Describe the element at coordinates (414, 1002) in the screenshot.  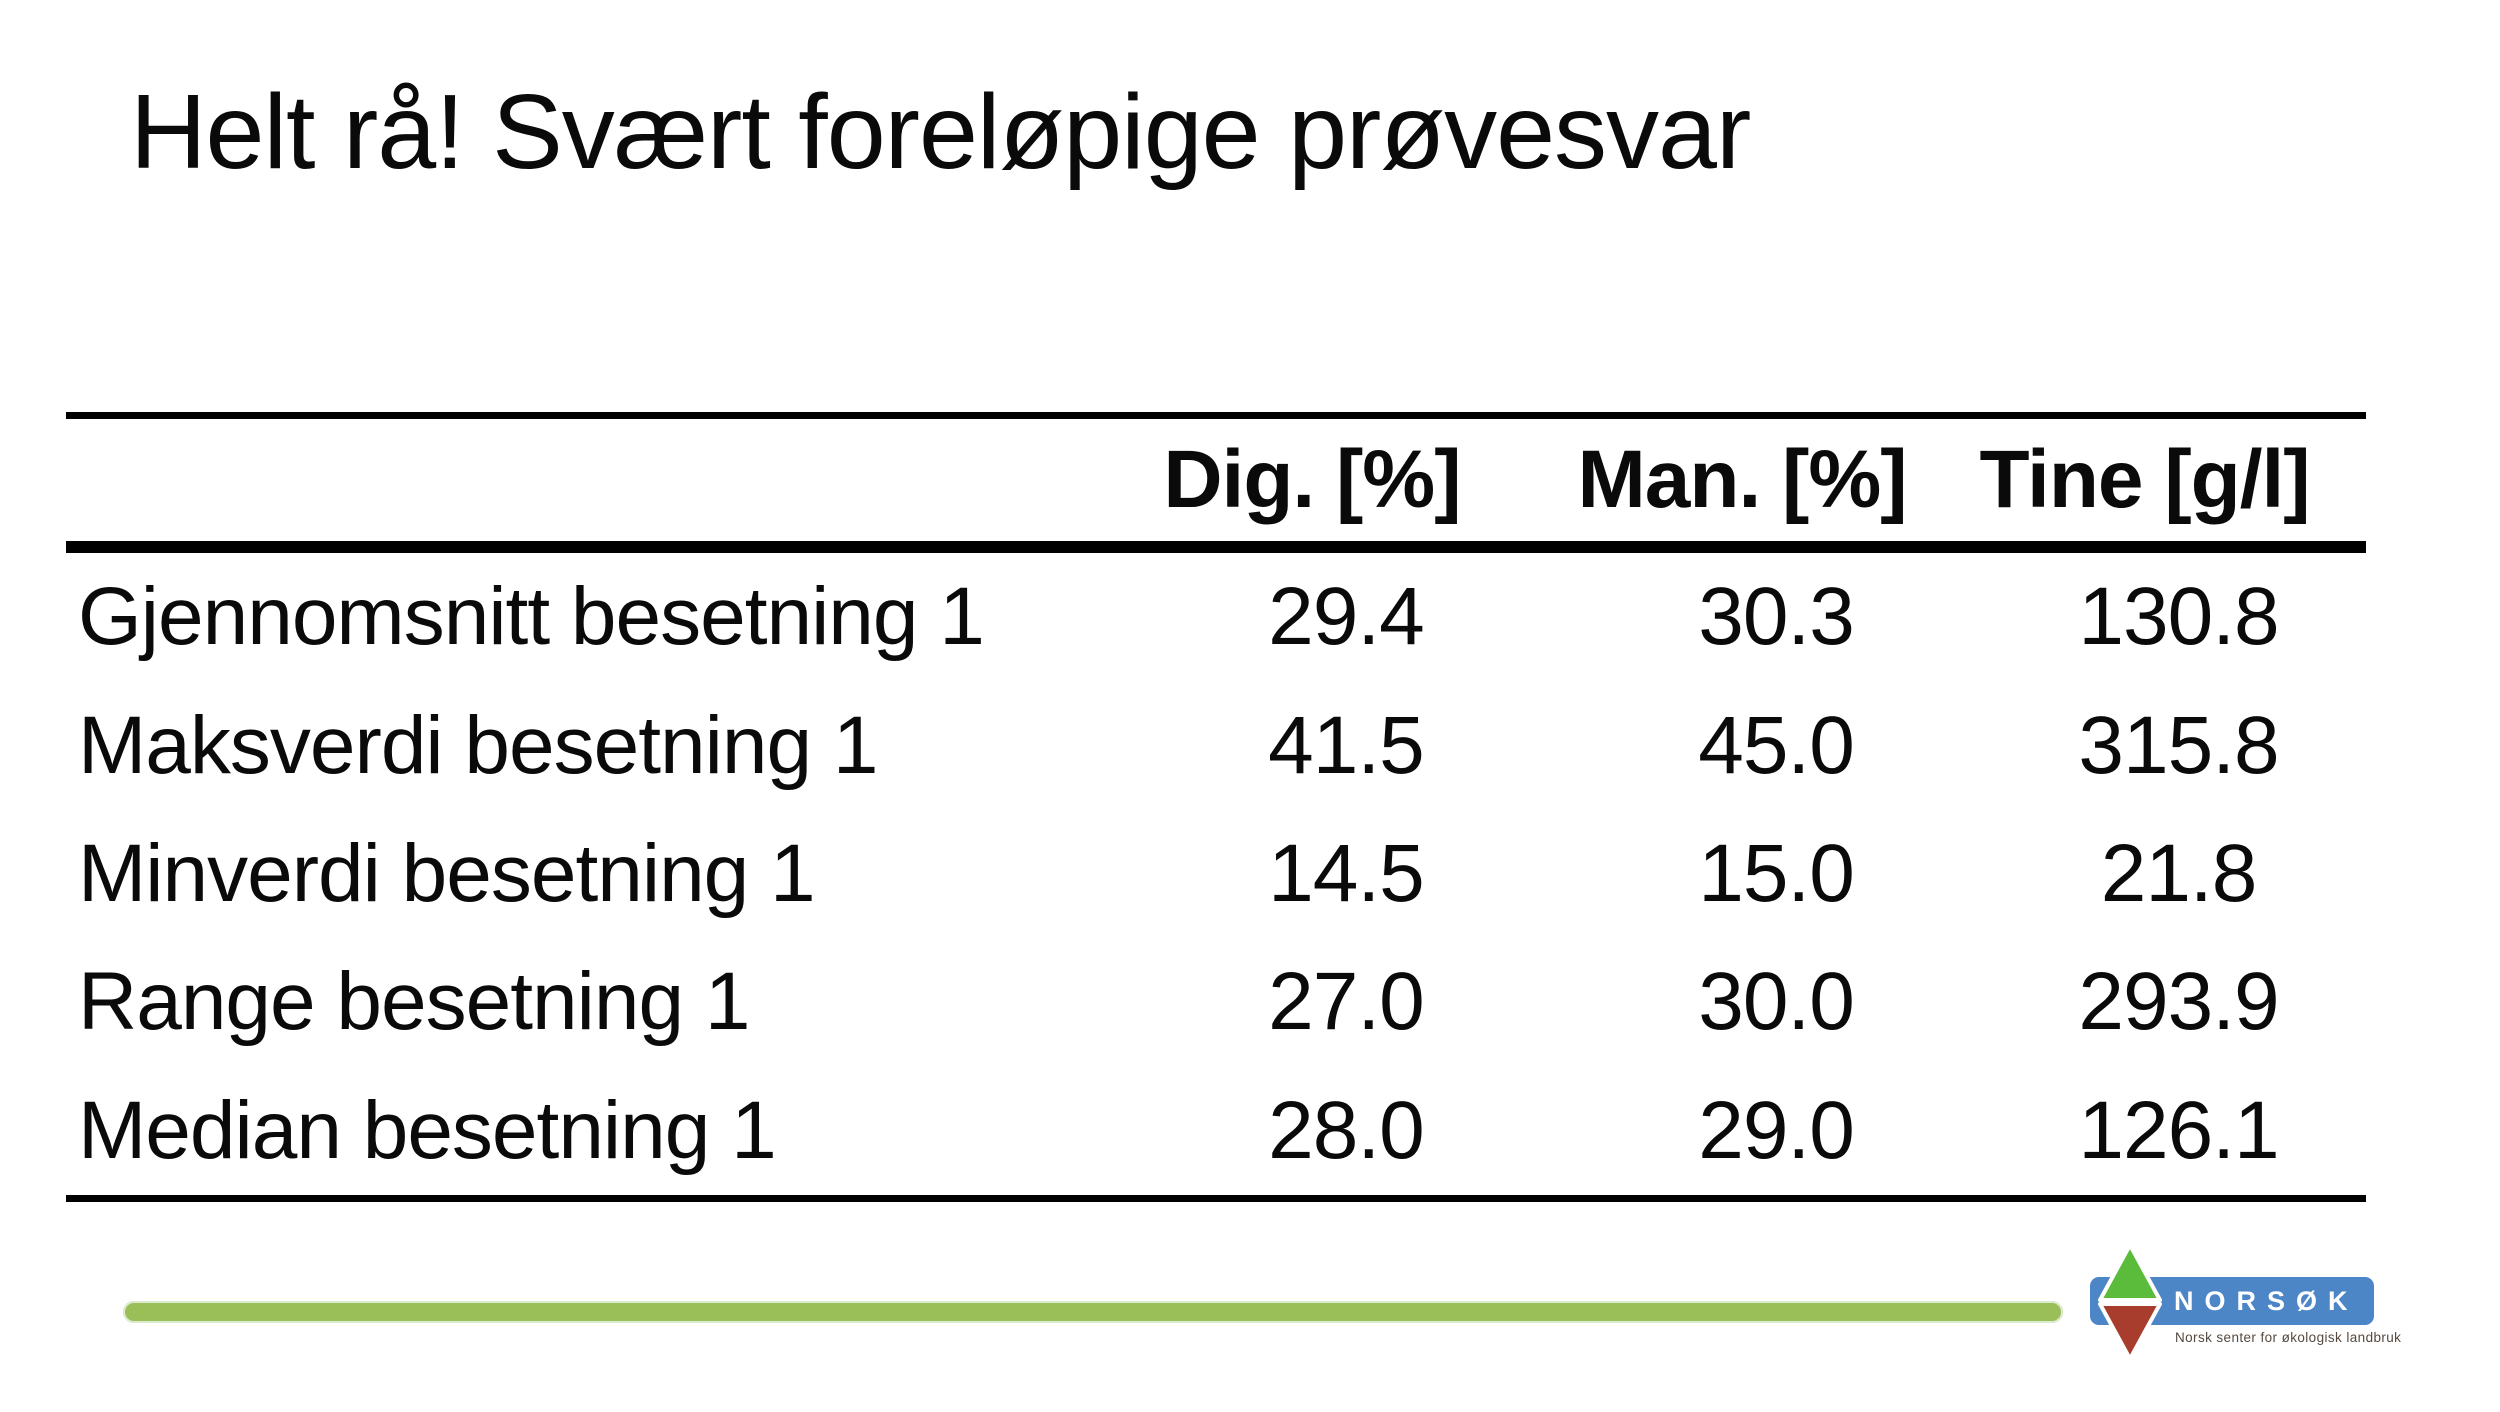
I see `row-label: Range besetning 1` at that location.